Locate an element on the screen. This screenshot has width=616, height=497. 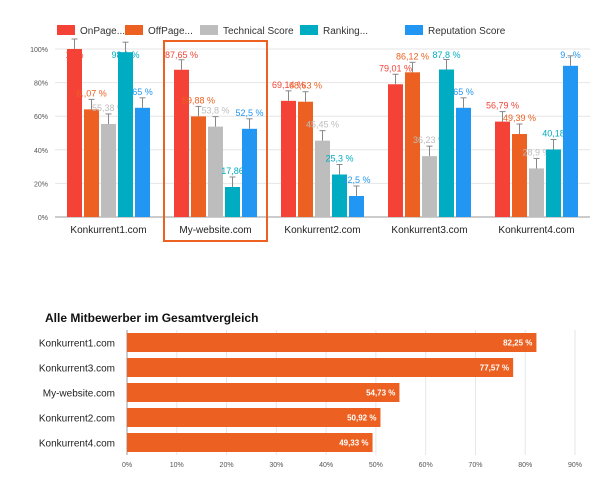
data-label: 59,88 % is located at coordinates (198, 100).